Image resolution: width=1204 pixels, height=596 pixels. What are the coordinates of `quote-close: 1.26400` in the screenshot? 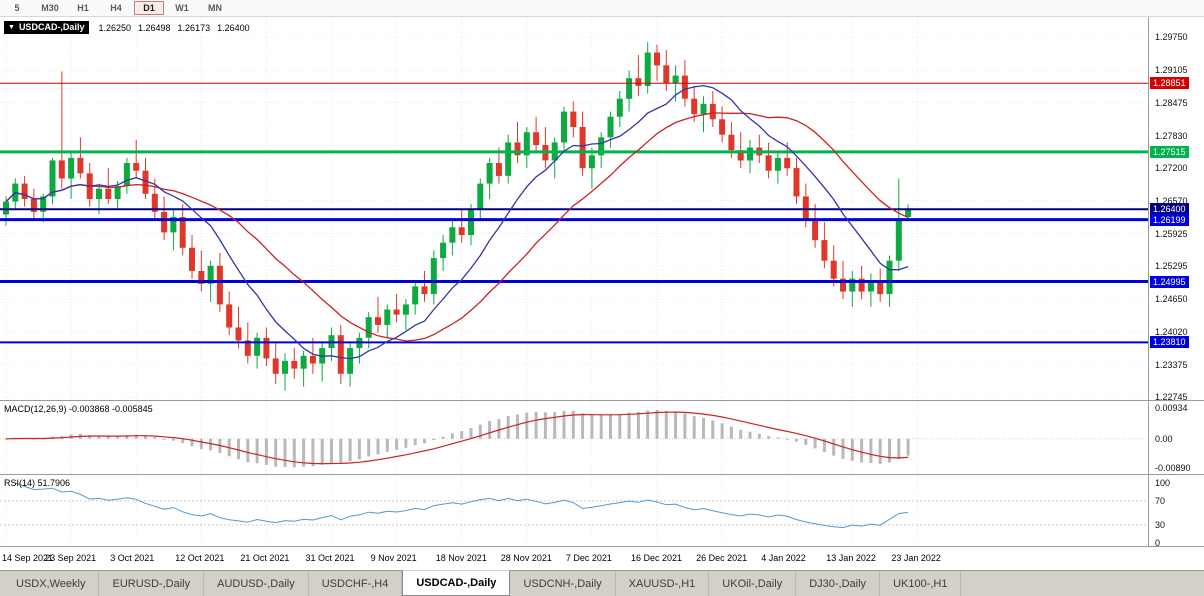 It's located at (233, 27).